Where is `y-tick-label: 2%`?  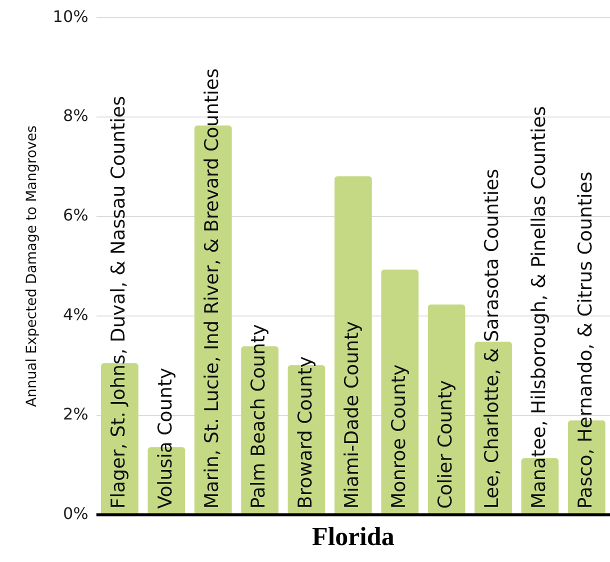 y-tick-label: 2% is located at coordinates (75, 414).